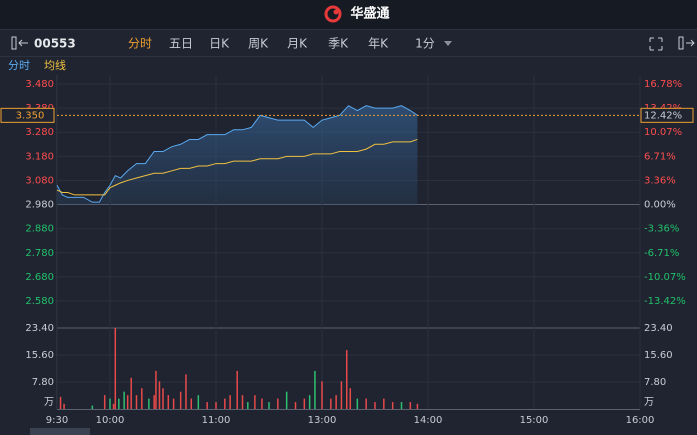 This screenshot has height=435, width=697. What do you see at coordinates (237, 167) in the screenshot?
I see `average-line` at bounding box center [237, 167].